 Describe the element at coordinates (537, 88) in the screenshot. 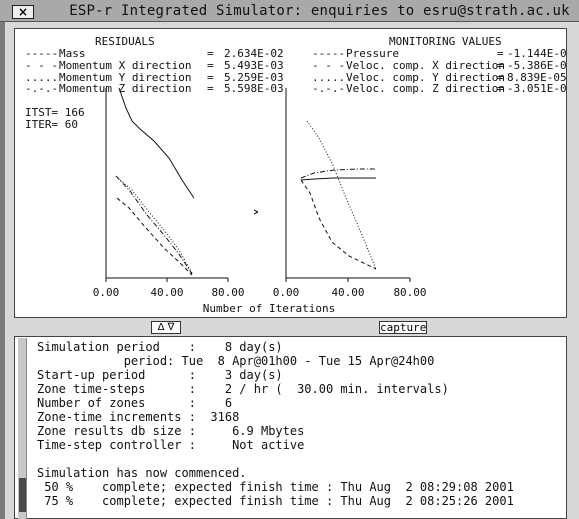

I see `monitor-value-3: -3.051E-02` at that location.